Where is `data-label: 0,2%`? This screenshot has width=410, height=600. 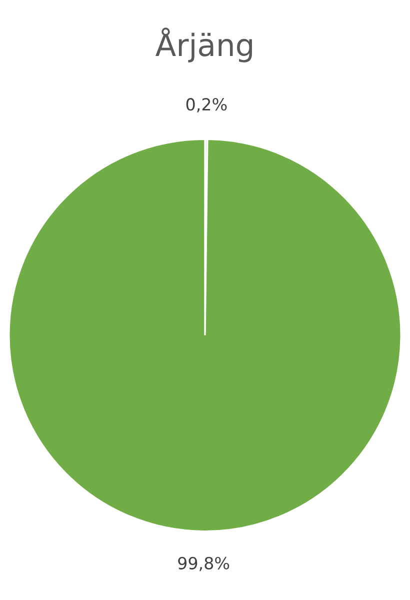
data-label: 0,2% is located at coordinates (206, 105).